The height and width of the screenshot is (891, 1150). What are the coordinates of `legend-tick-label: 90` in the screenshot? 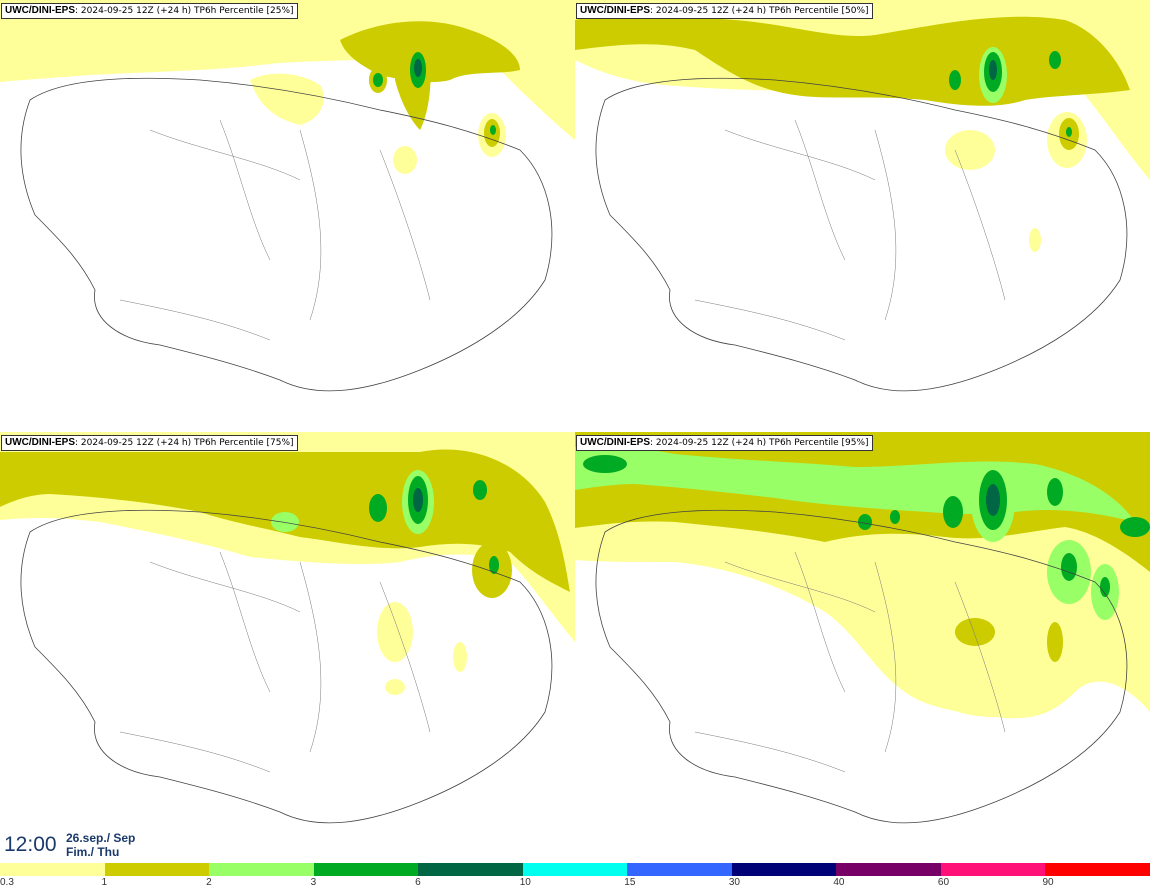 It's located at (1048, 882).